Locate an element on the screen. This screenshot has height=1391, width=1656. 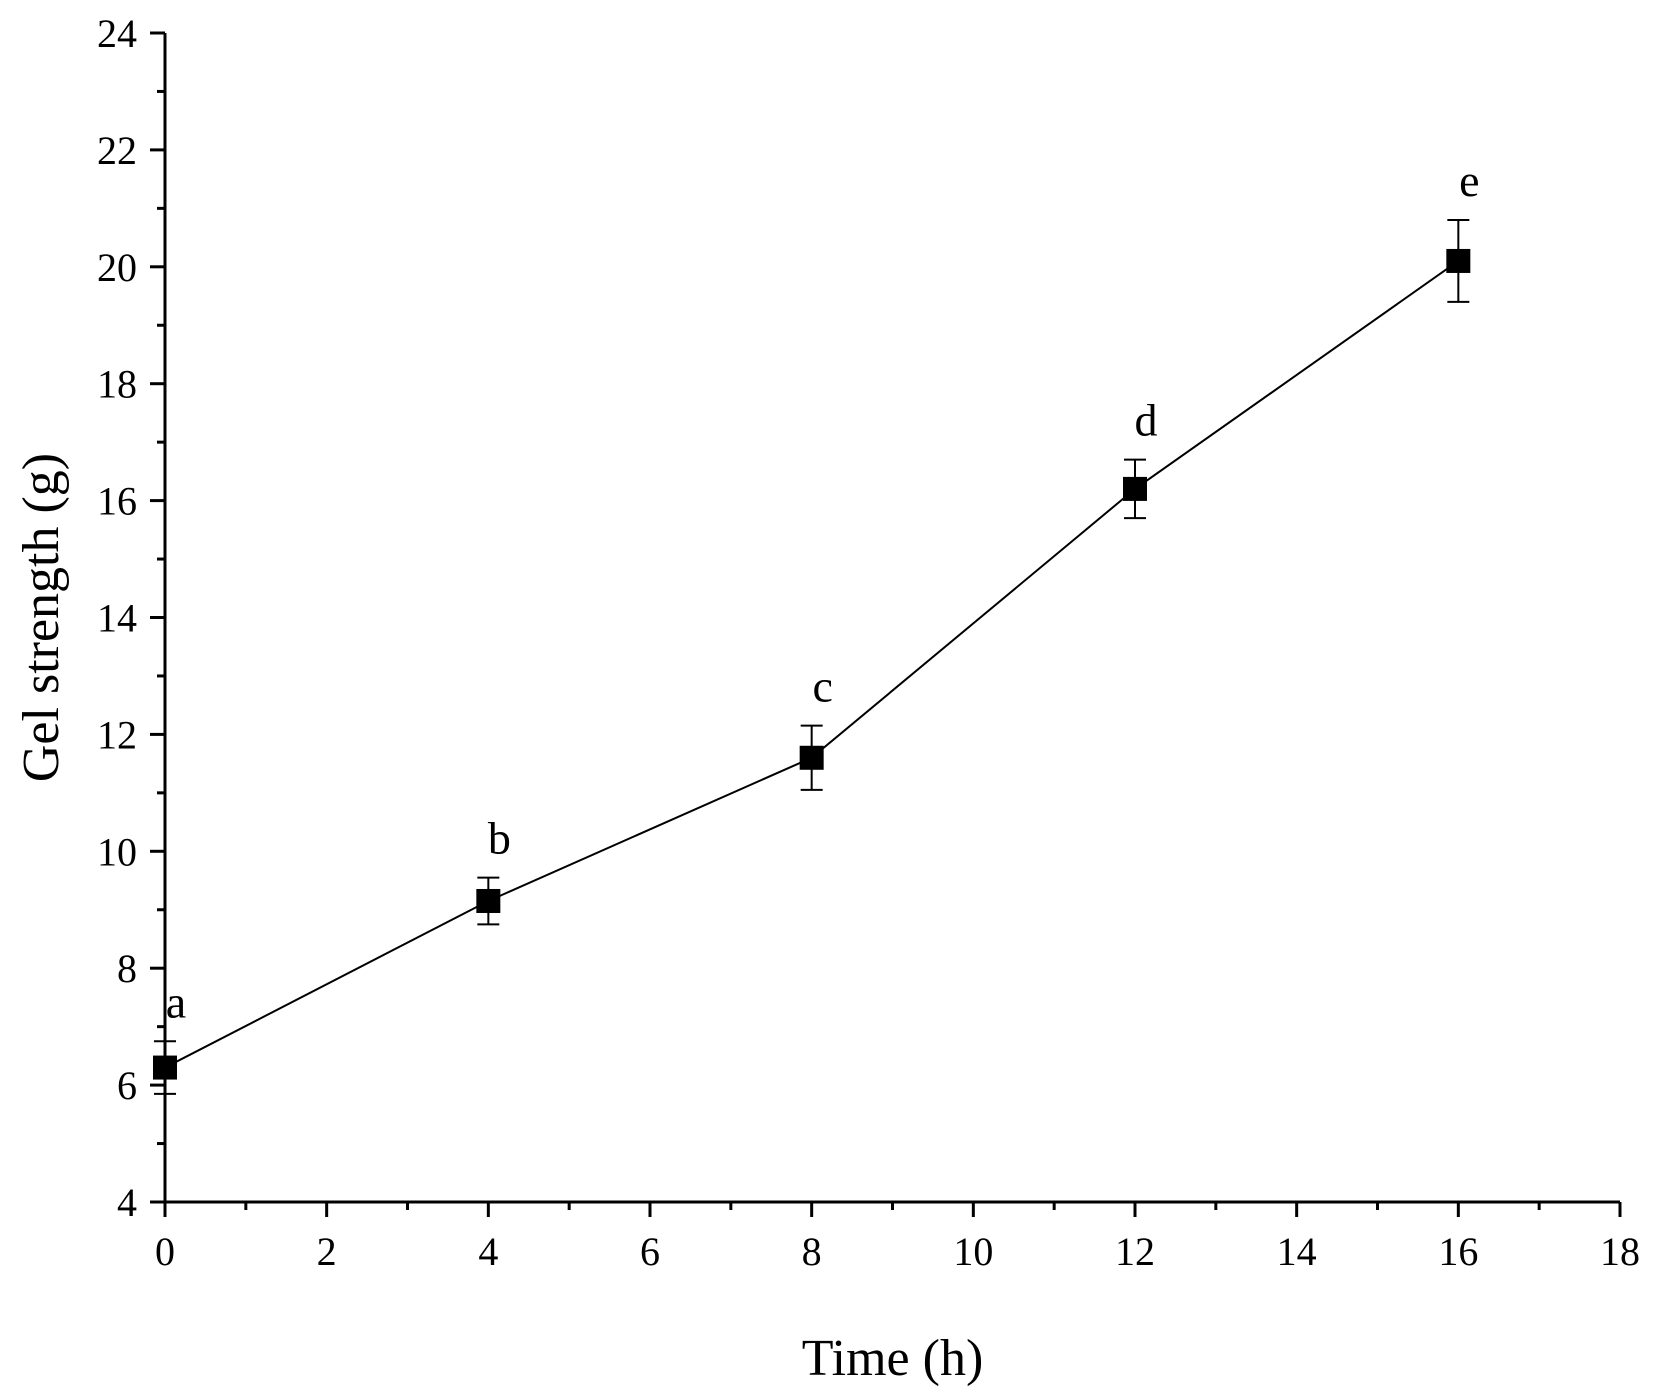
y-tick-label: 20 is located at coordinates (117, 267).